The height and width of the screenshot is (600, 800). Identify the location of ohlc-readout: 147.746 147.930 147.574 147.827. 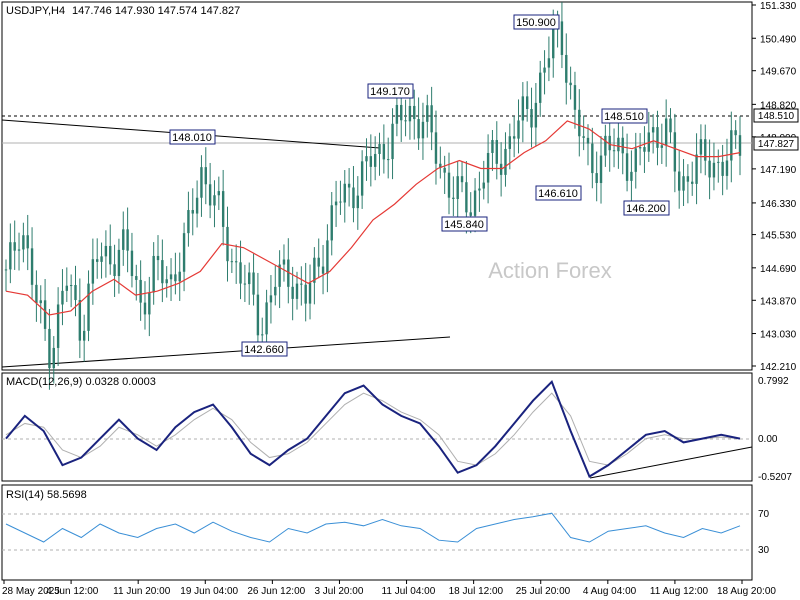
(156, 11).